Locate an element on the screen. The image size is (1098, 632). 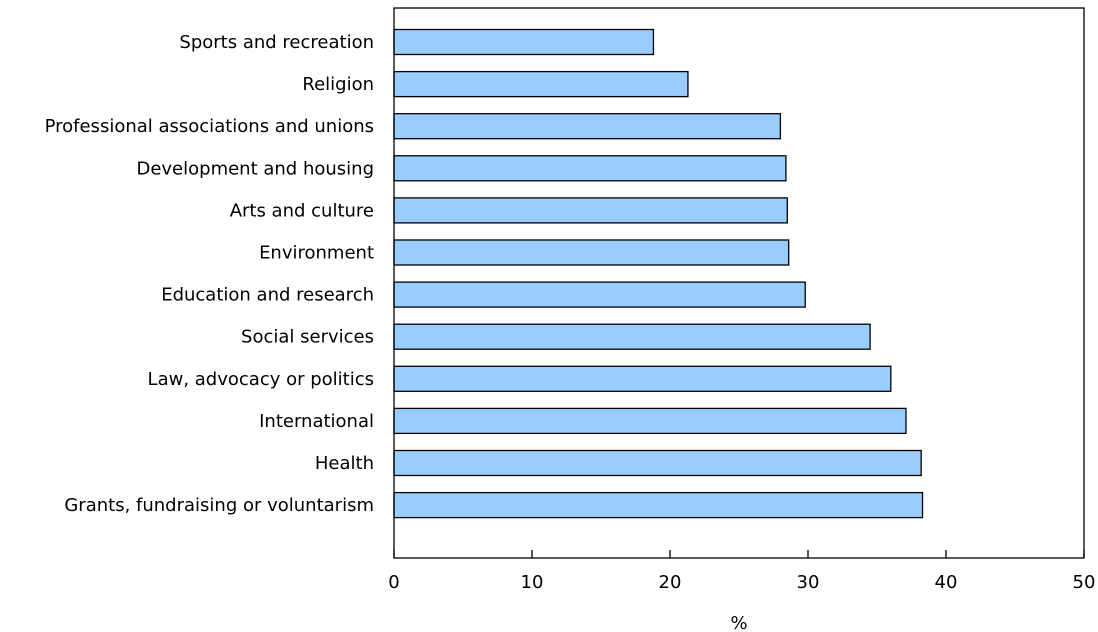
category-label: Grants, fundraising or voluntarism is located at coordinates (219, 505).